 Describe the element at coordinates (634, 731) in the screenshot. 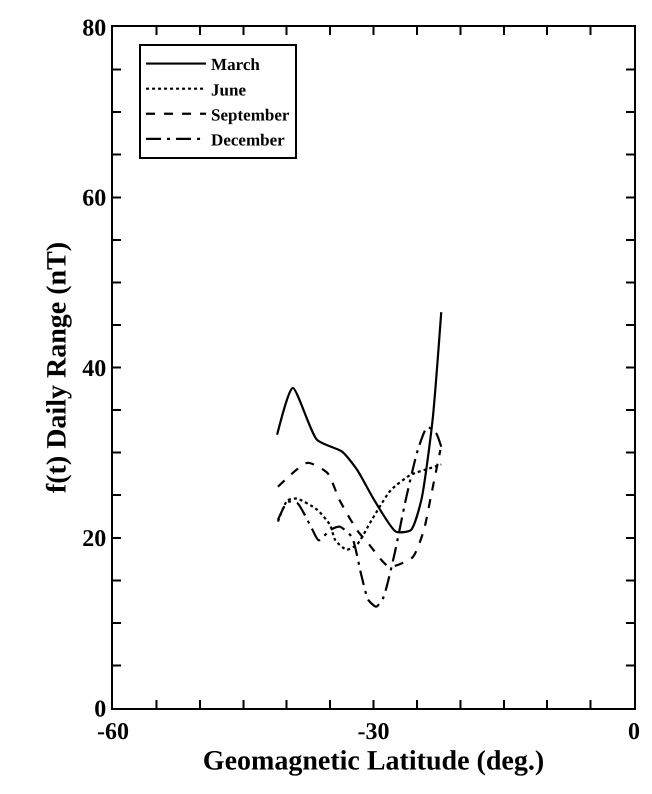

I see `x-tick-label: 0` at that location.